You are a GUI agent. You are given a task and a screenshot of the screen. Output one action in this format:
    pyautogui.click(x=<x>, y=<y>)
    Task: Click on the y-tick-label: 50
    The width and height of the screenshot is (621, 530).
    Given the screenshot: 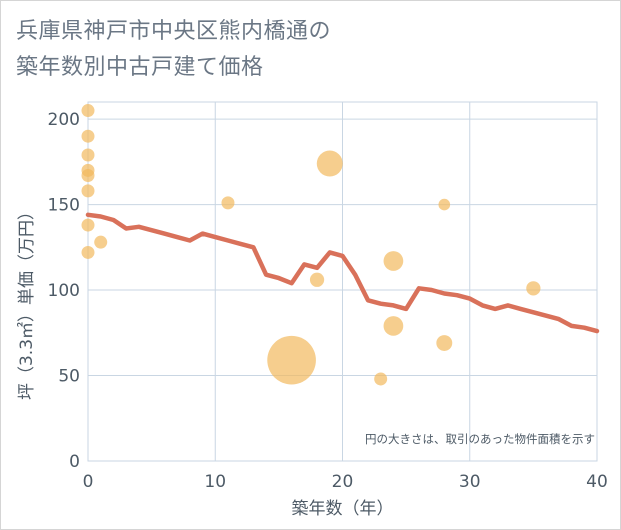 What is the action you would take?
    pyautogui.click(x=69, y=377)
    